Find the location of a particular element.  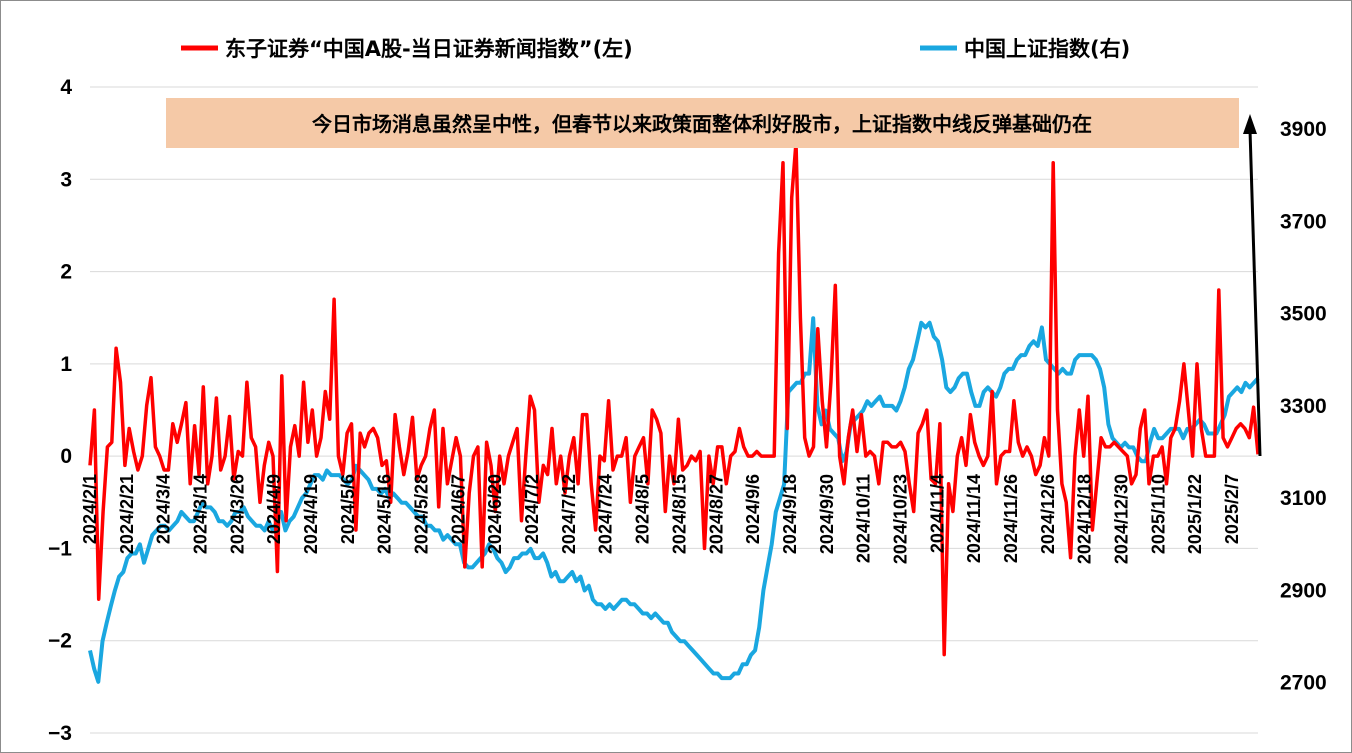

x-tick-label: 2024/4/9 is located at coordinates (274, 509).